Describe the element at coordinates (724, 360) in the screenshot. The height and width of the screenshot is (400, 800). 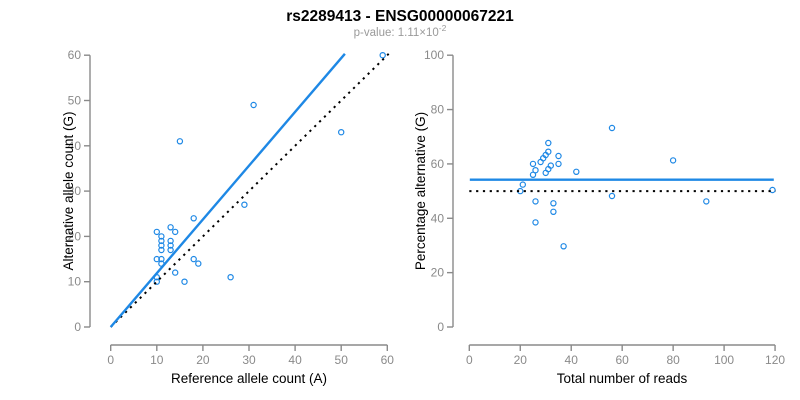
I see `x-tick-label: 100` at that location.